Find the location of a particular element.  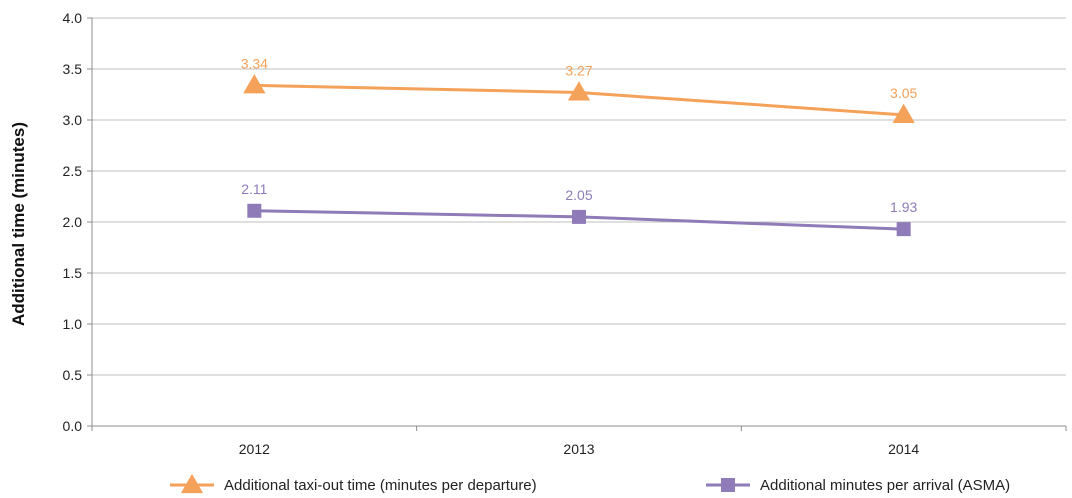

data-label: 2.05 is located at coordinates (578, 195).